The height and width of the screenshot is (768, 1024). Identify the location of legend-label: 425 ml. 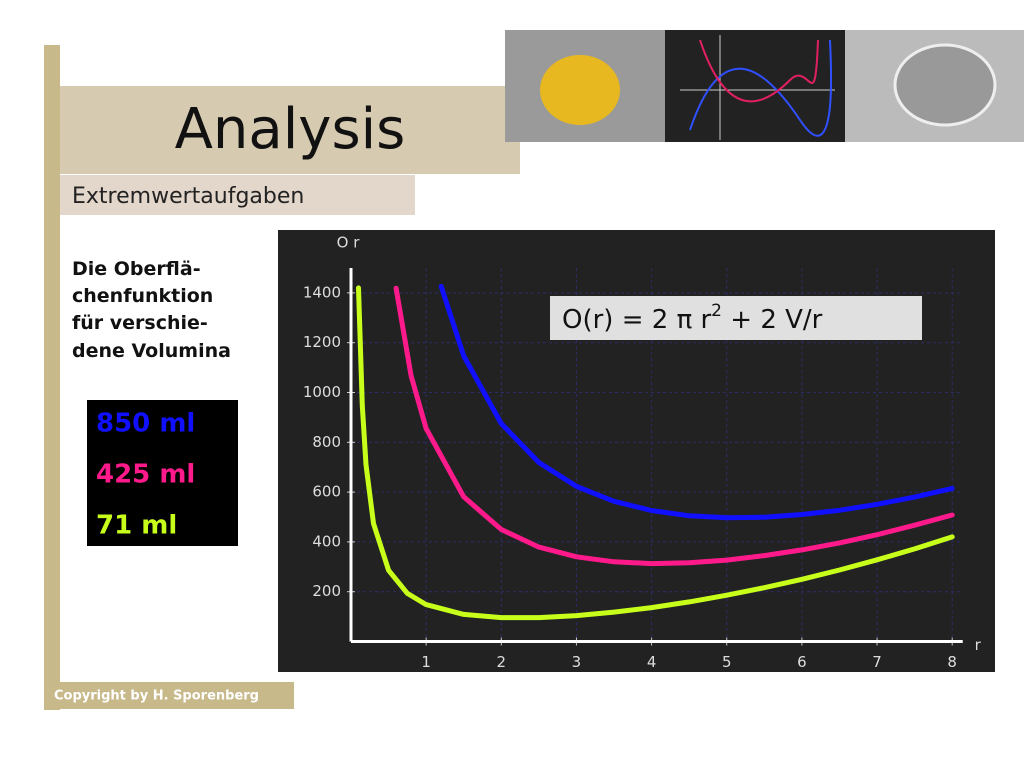
(145, 475).